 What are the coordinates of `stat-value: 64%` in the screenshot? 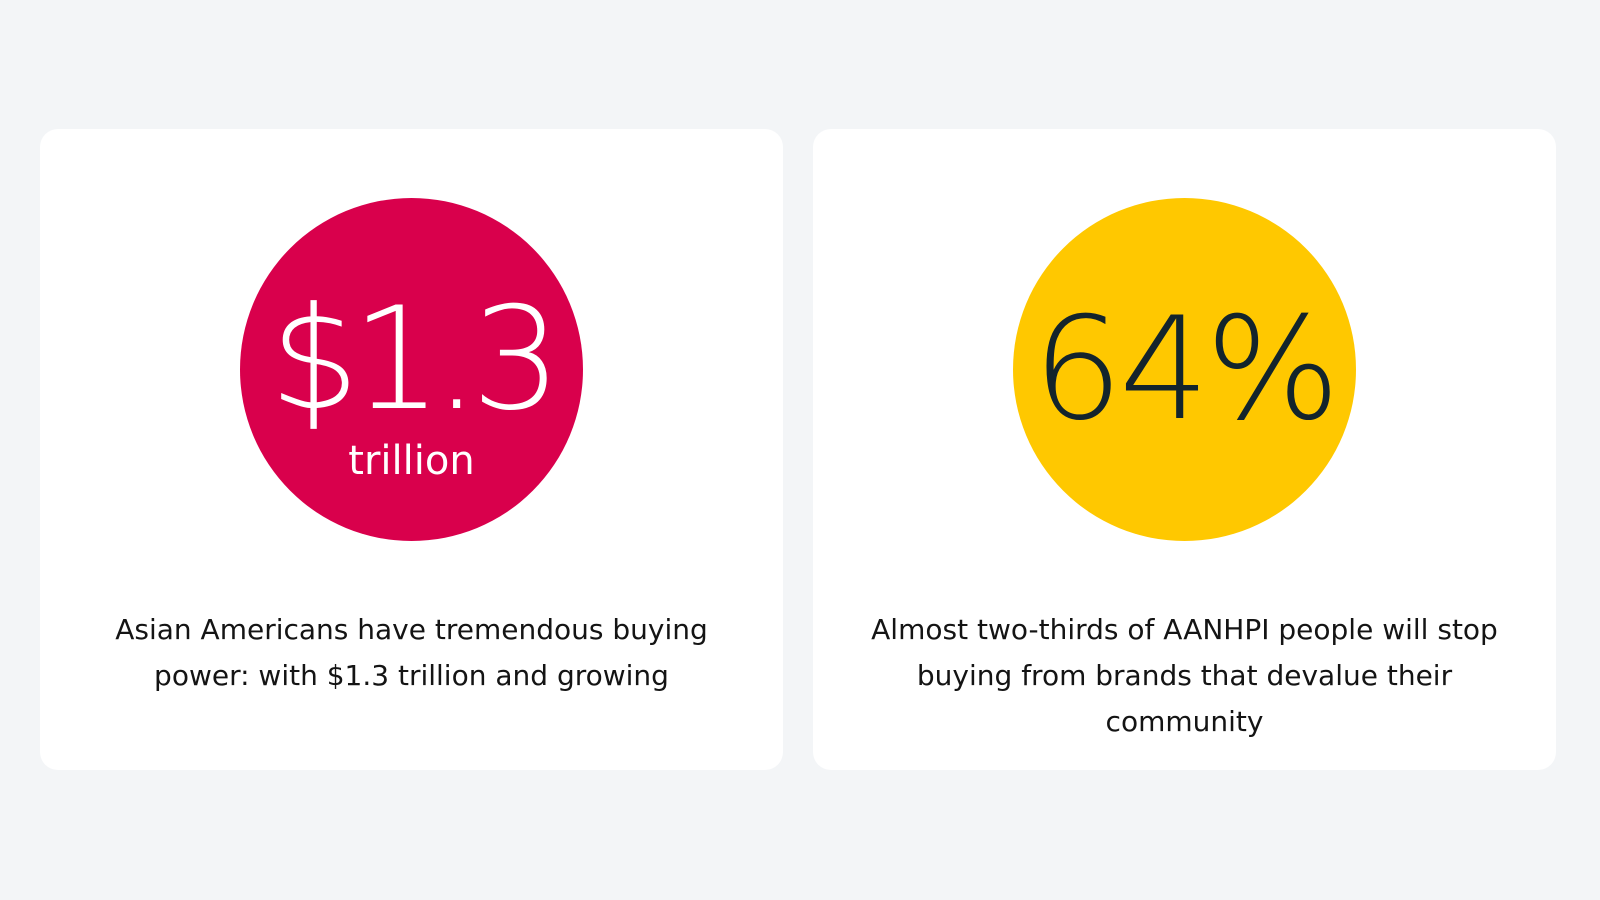 It's located at (1186, 369).